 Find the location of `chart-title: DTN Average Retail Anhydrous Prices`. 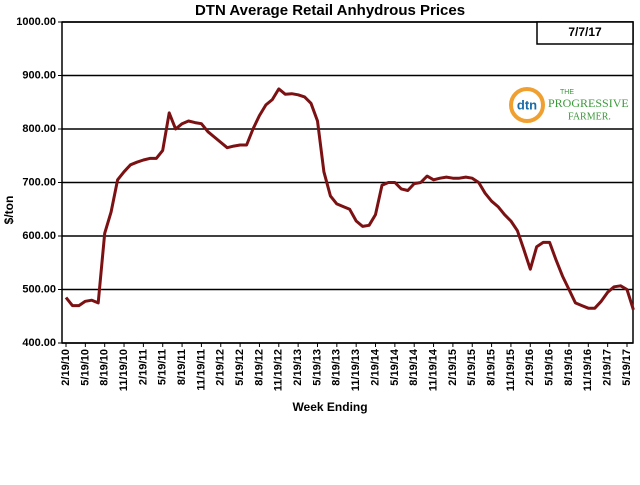

chart-title: DTN Average Retail Anhydrous Prices is located at coordinates (330, 10).